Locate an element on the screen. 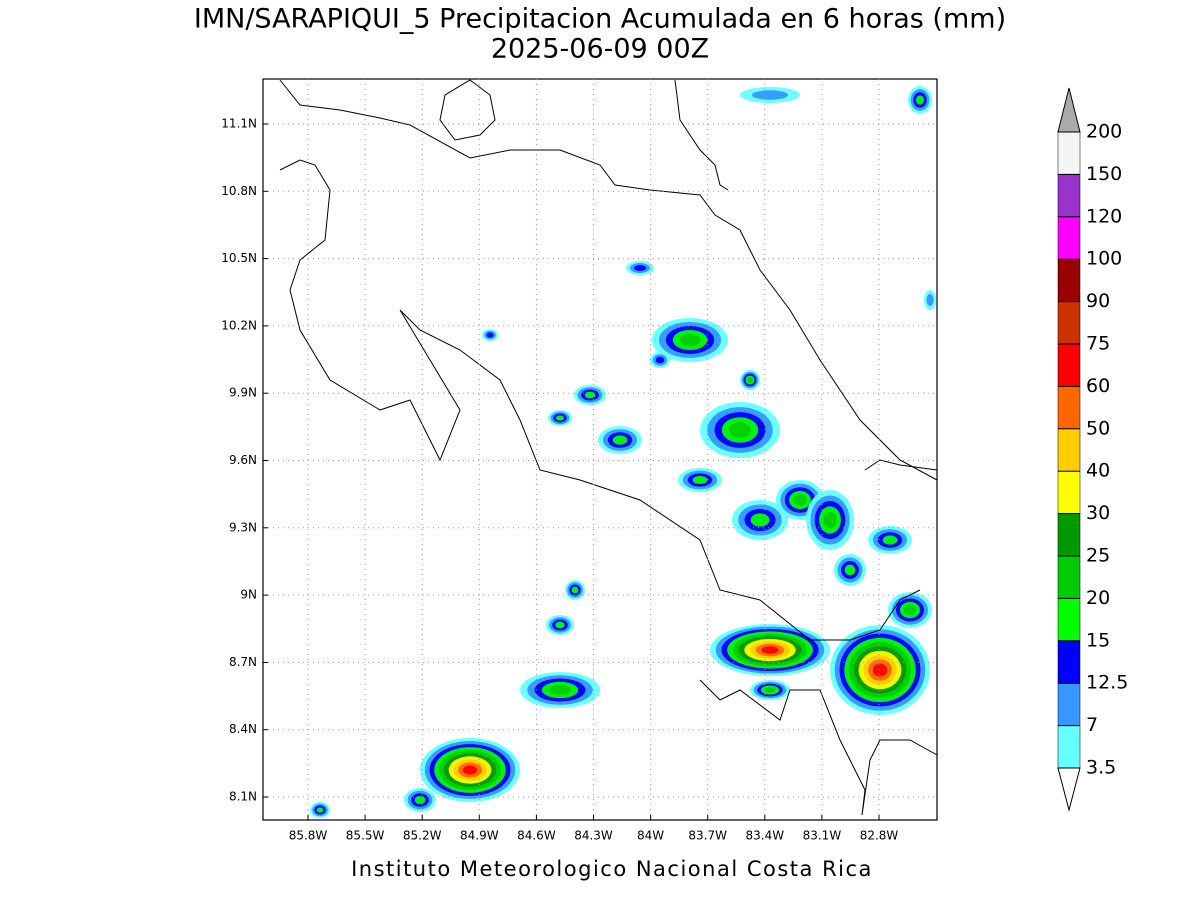 Image resolution: width=1200 pixels, height=900 pixels. y-tick-label: 9.3N is located at coordinates (243, 527).